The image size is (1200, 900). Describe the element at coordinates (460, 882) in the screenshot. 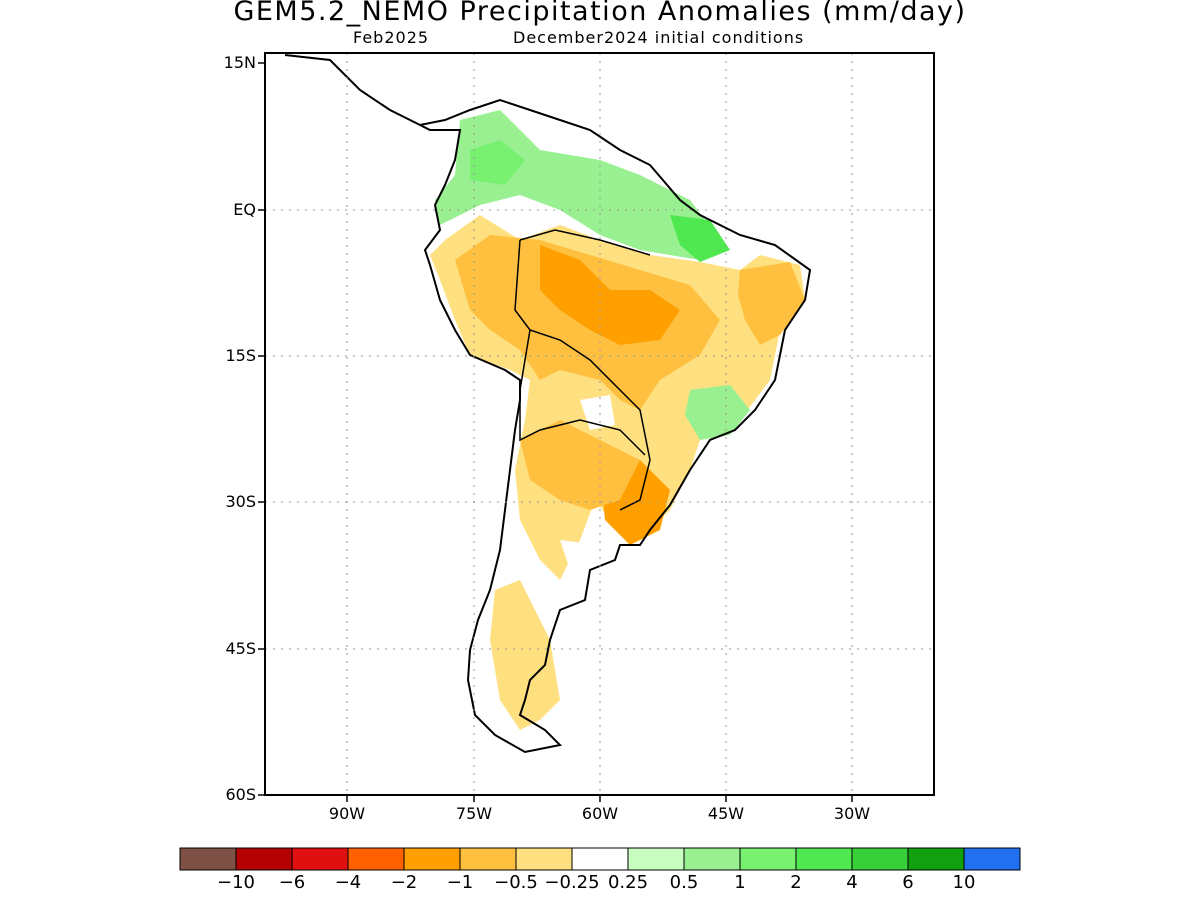

I see `colorbar-label: −1` at that location.